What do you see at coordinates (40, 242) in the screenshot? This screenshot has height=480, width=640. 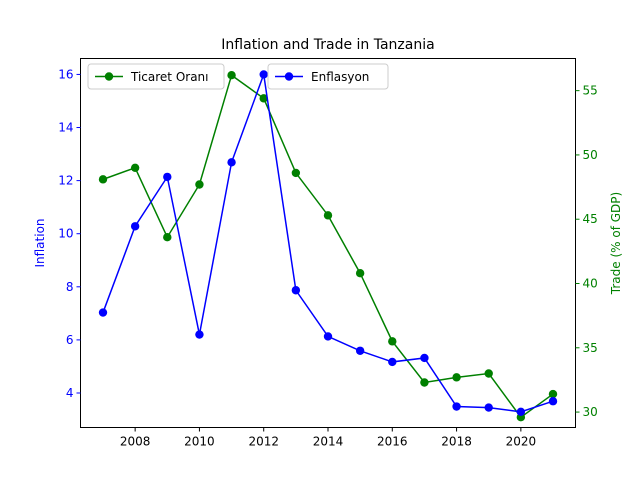 I see `left-axis-label: Inflation` at bounding box center [40, 242].